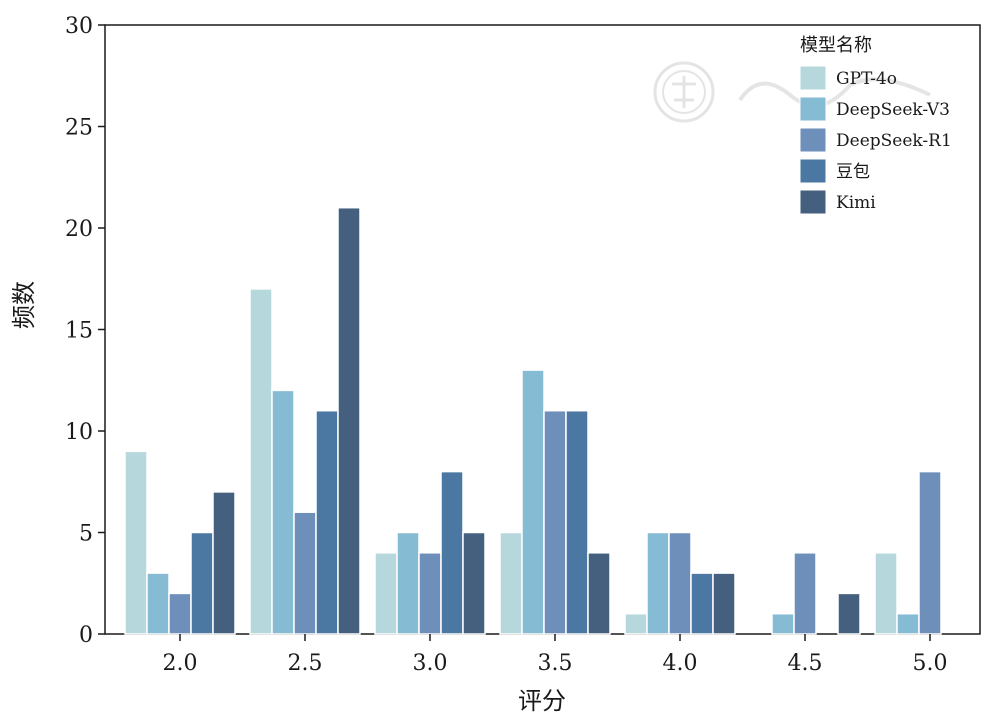  Describe the element at coordinates (894, 141) in the screenshot. I see `legend-label: DeepSeek-R1` at that location.